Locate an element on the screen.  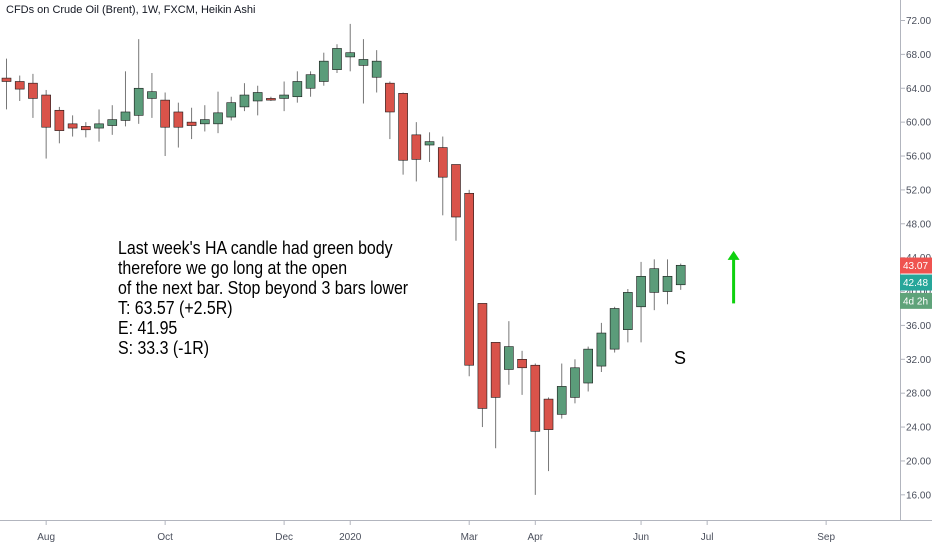
note-line-target: T: 63.57 (+2.5R) is located at coordinates (175, 307).